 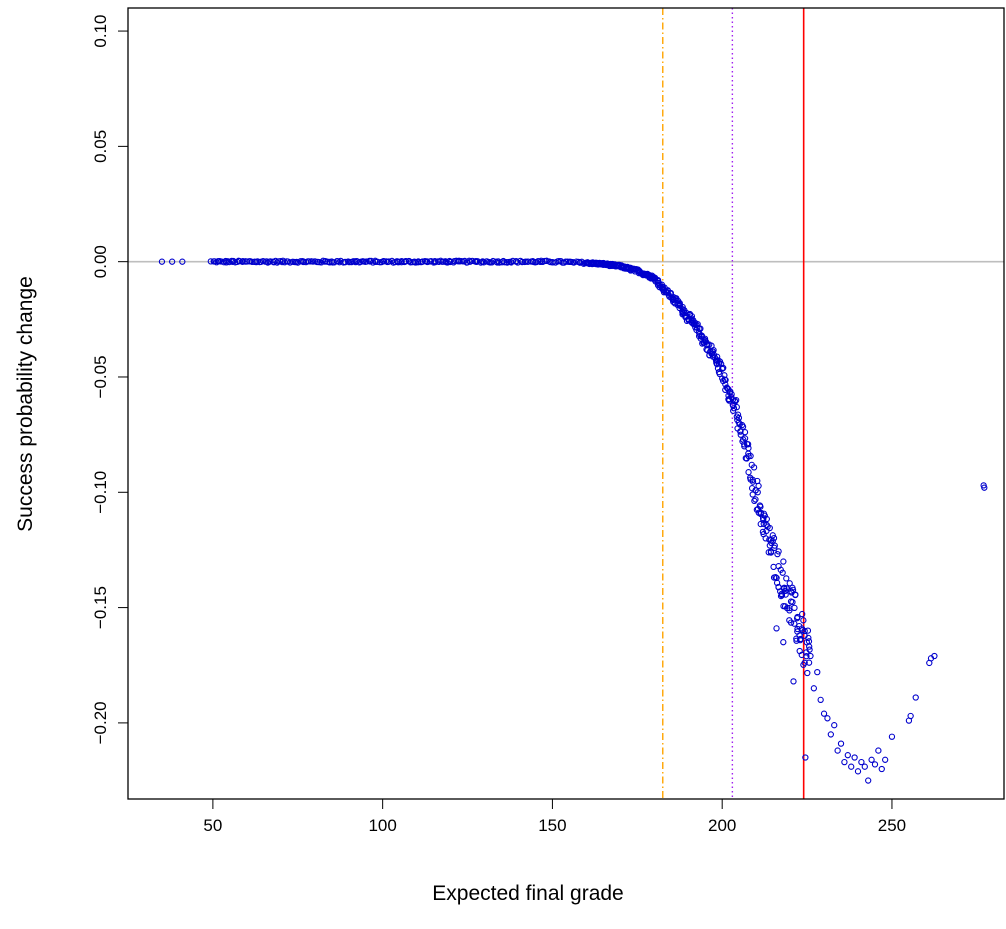 What do you see at coordinates (100, 722) in the screenshot?
I see `y-tick-label: −0.20` at bounding box center [100, 722].